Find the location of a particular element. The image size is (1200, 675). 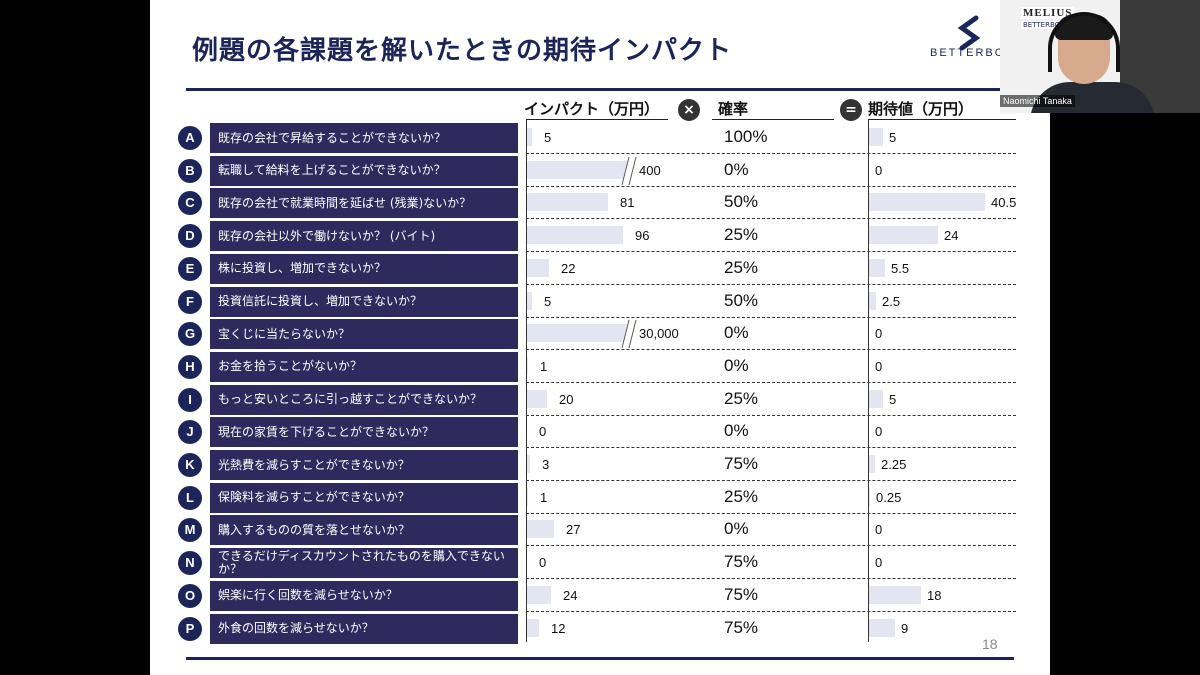

table-row: L 保険料を減らすことができないか？ 1 25% 0.25 is located at coordinates (600, 498).